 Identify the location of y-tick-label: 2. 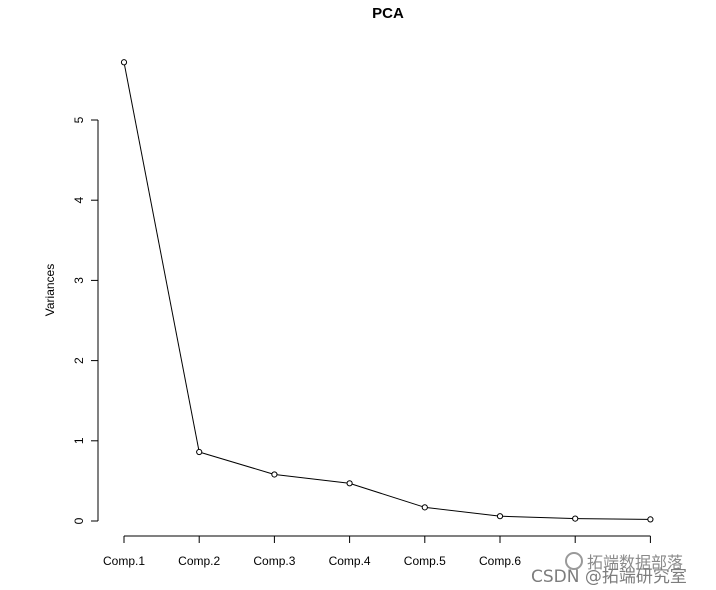
(79, 360).